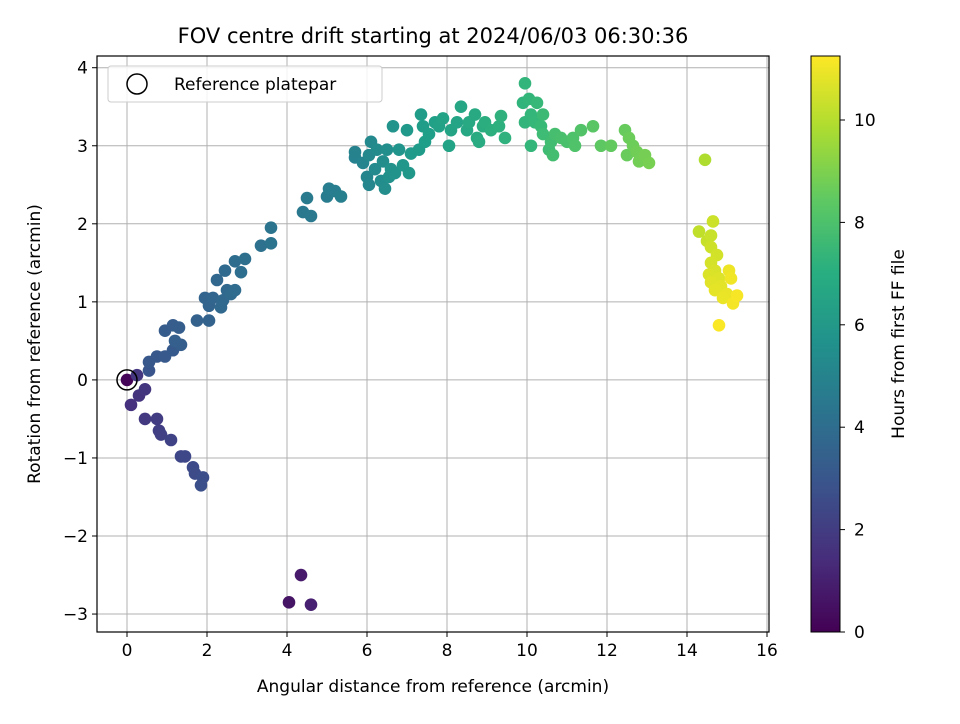 This screenshot has width=960, height=724. Describe the element at coordinates (767, 651) in the screenshot. I see `x-tick-label: 16` at that location.